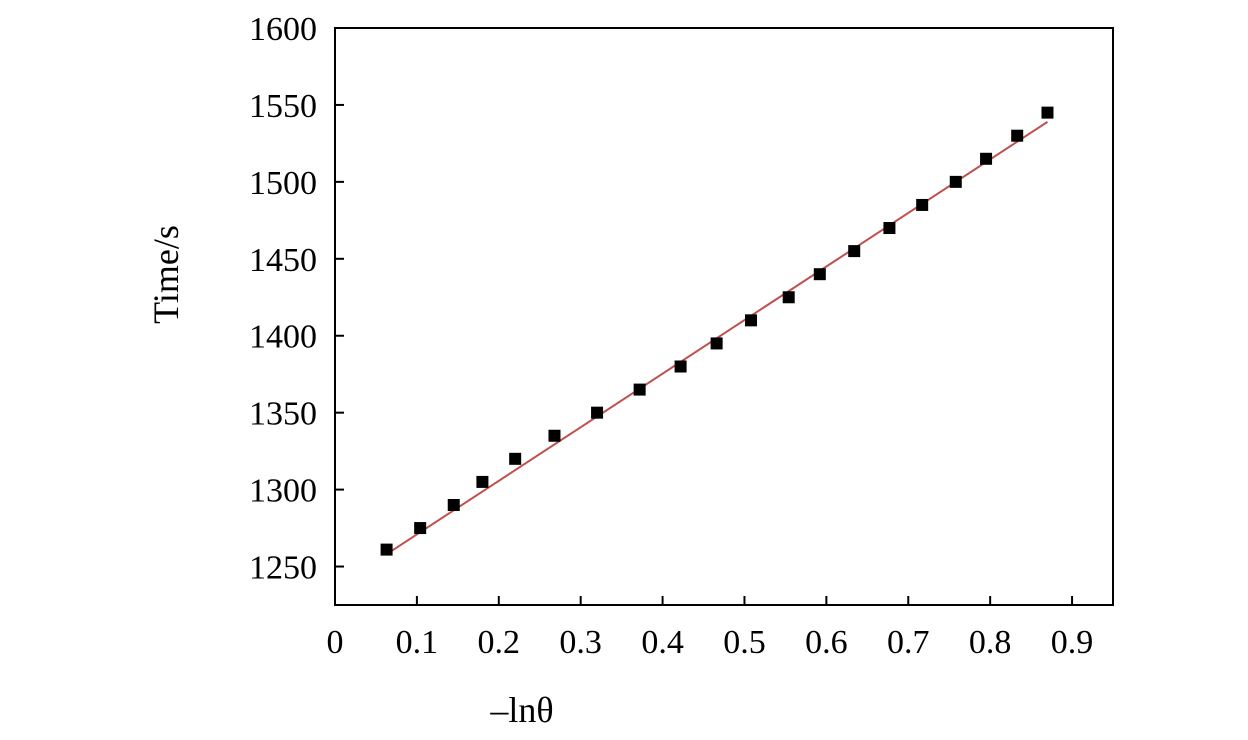 The height and width of the screenshot is (740, 1248). Describe the element at coordinates (335, 642) in the screenshot. I see `x-tick-label: 0` at that location.